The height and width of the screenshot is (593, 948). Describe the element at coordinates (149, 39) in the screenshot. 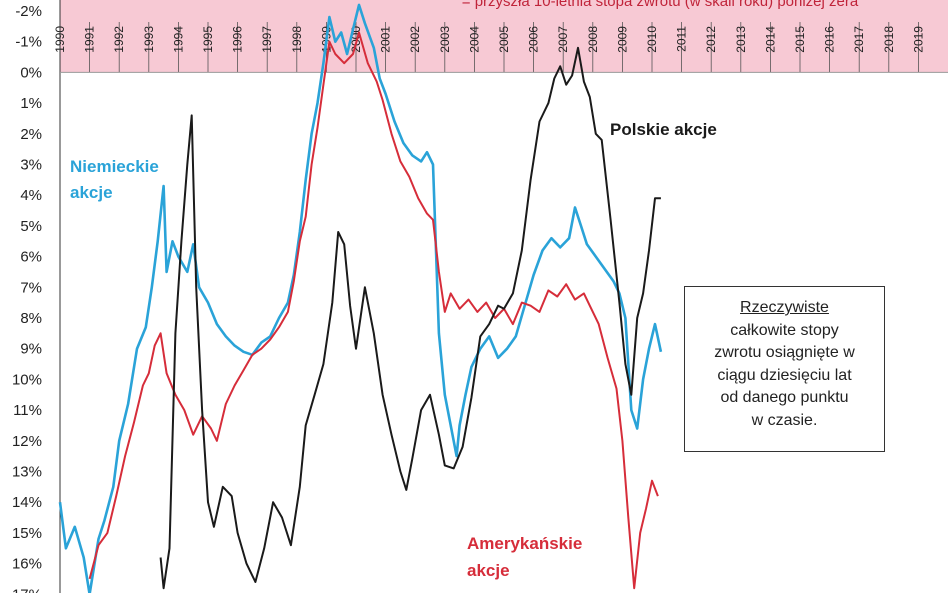

I see `x-tick-label: 1993` at that location.